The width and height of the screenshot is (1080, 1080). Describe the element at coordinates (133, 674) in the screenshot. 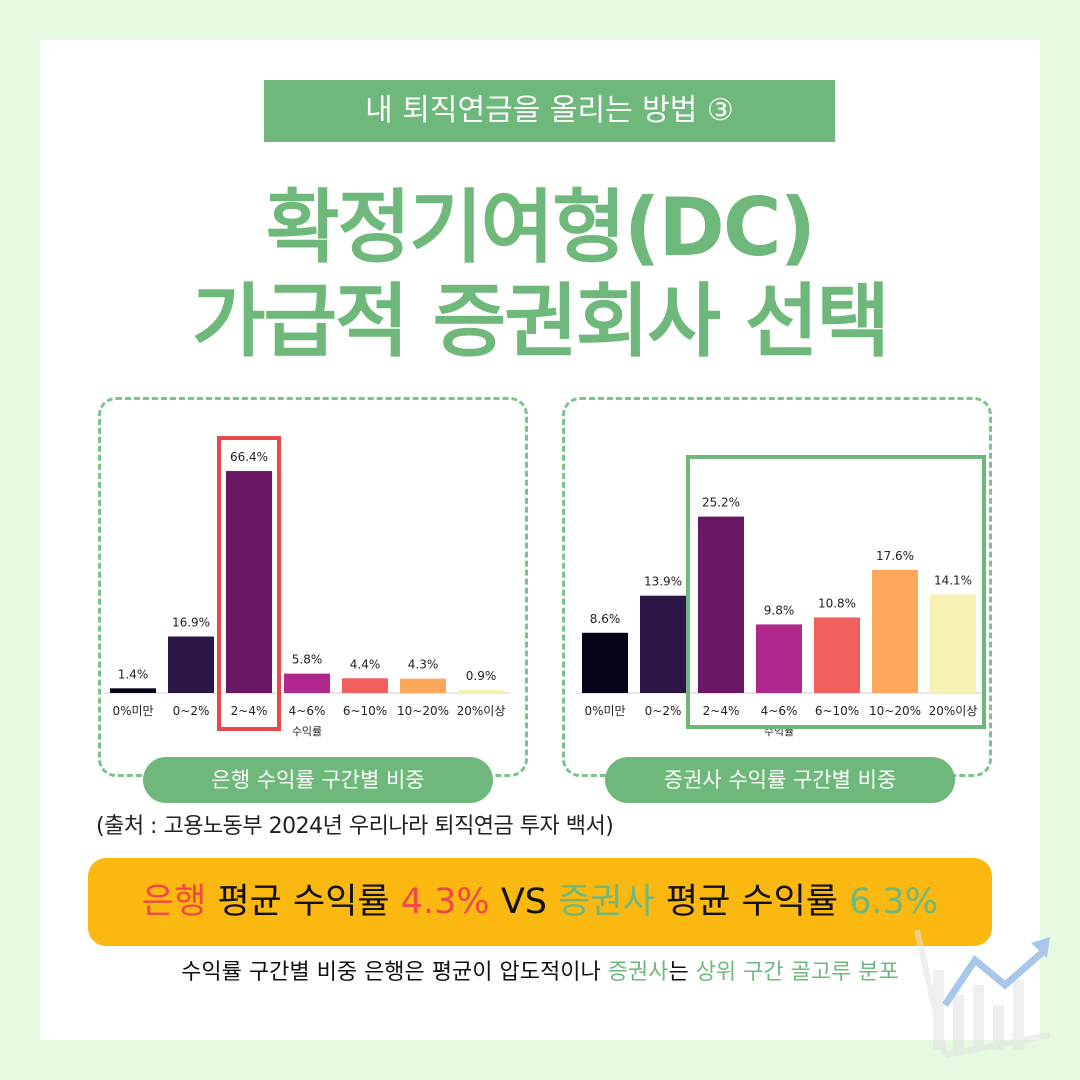

I see `bar-value-label: 1.4%` at that location.